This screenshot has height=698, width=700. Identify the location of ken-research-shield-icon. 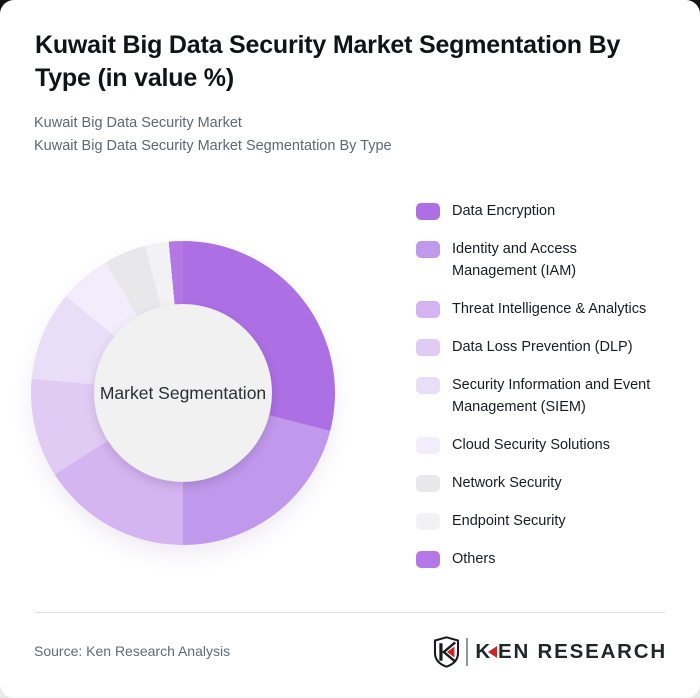
(447, 652).